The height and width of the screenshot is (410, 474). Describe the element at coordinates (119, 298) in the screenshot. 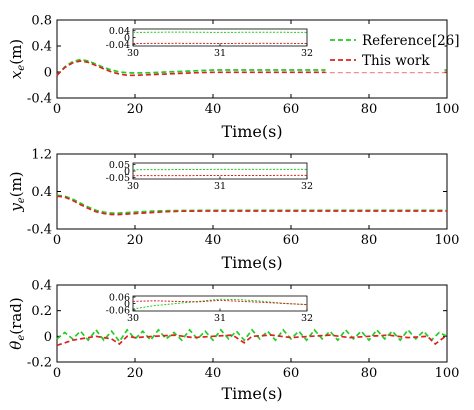

I see `inset-y-tick-label: 0.06` at that location.